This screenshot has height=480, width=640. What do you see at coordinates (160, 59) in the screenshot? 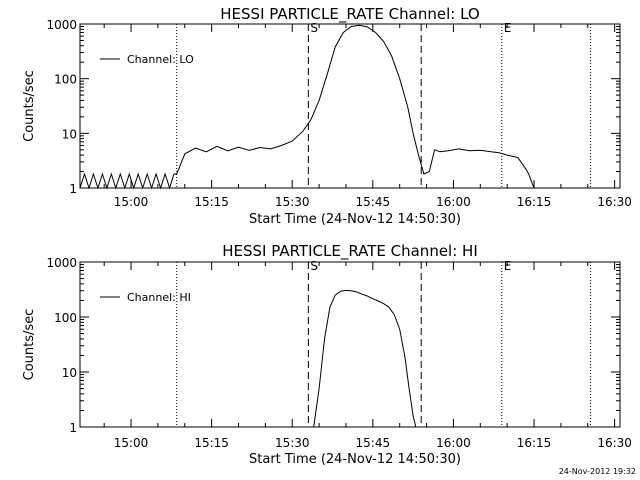
I see `legend-label: Channel: LO` at bounding box center [160, 59].